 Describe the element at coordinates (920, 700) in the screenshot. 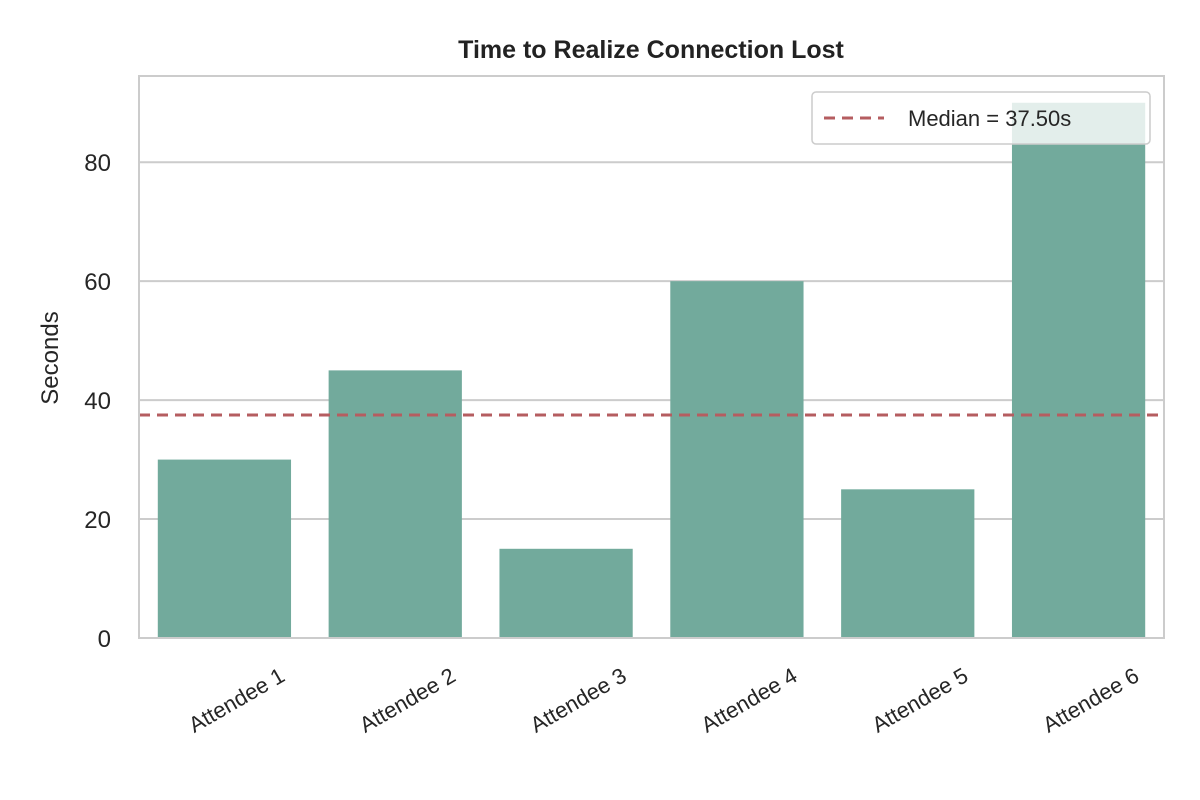

I see `x-tick-5: Attendee 5` at that location.